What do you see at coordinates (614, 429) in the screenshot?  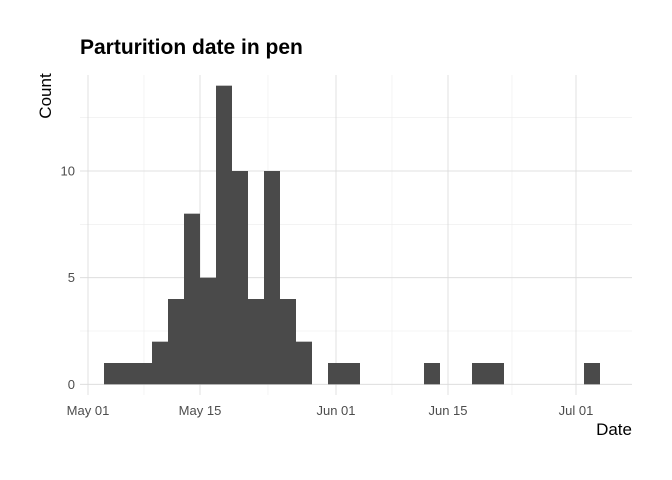 I see `x-axis-label: Date` at bounding box center [614, 429].